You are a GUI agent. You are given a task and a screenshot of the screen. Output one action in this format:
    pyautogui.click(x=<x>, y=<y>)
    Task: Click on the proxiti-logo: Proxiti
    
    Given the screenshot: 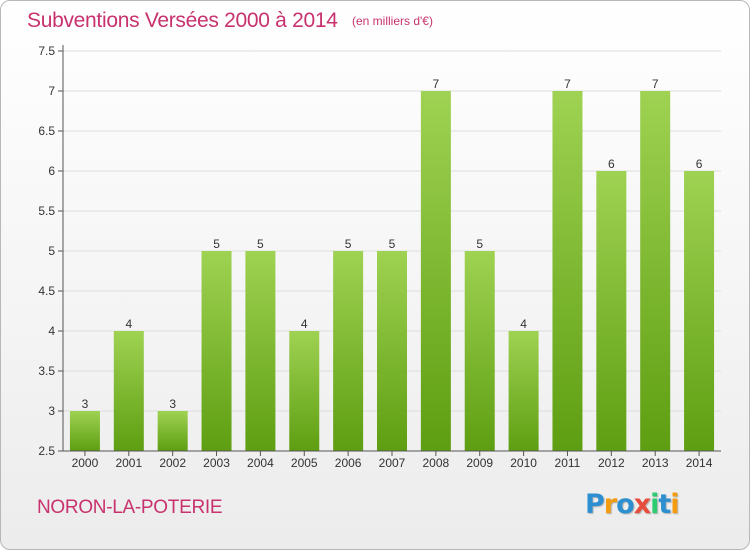 What is the action you would take?
    pyautogui.click(x=632, y=504)
    